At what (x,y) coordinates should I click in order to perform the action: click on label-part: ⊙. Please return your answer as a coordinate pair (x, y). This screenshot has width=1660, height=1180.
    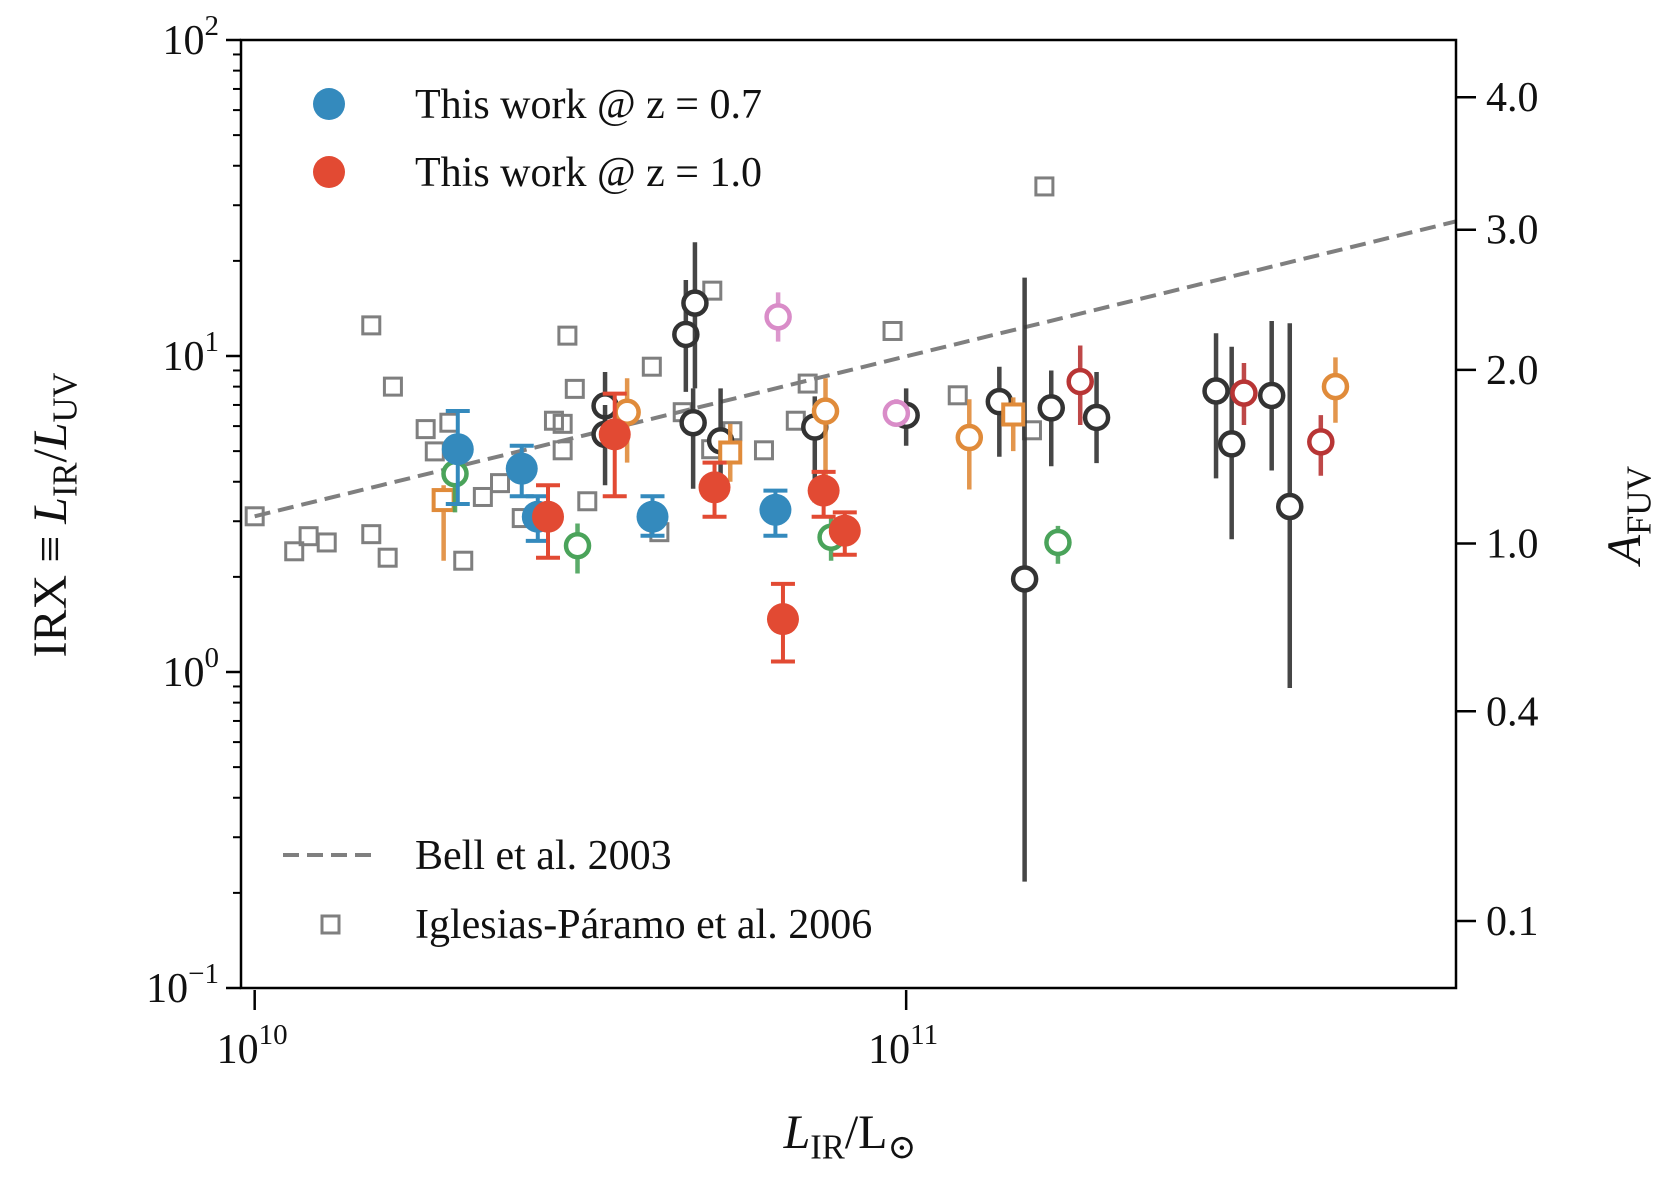
    Looking at the image, I should click on (901, 1148).